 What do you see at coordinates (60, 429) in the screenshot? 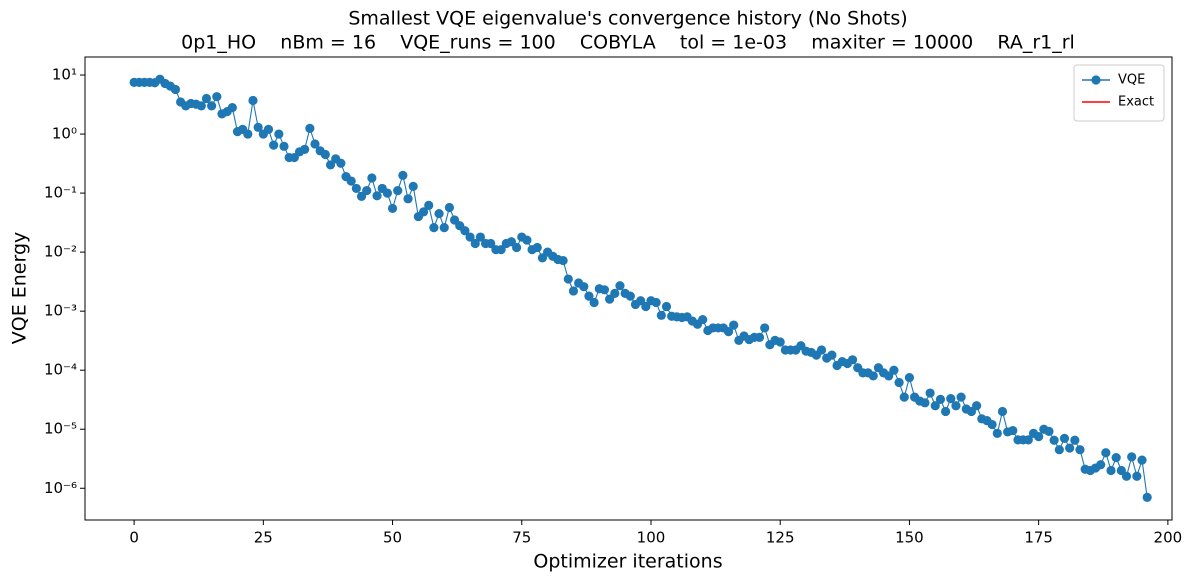
I see `y-tick-label: 10⁻⁵` at bounding box center [60, 429].